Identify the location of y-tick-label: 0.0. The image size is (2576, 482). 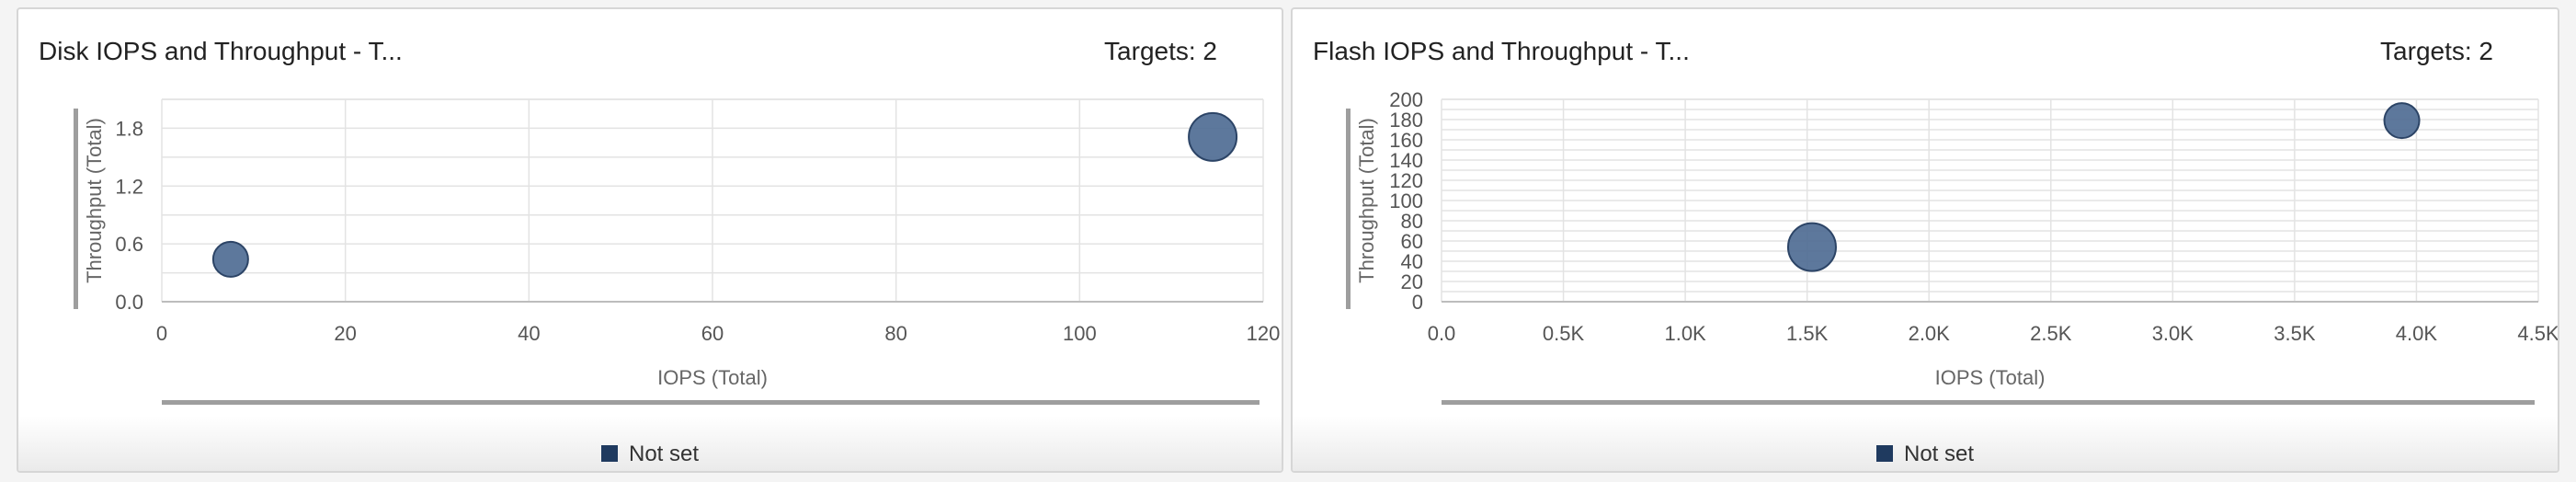
(129, 302).